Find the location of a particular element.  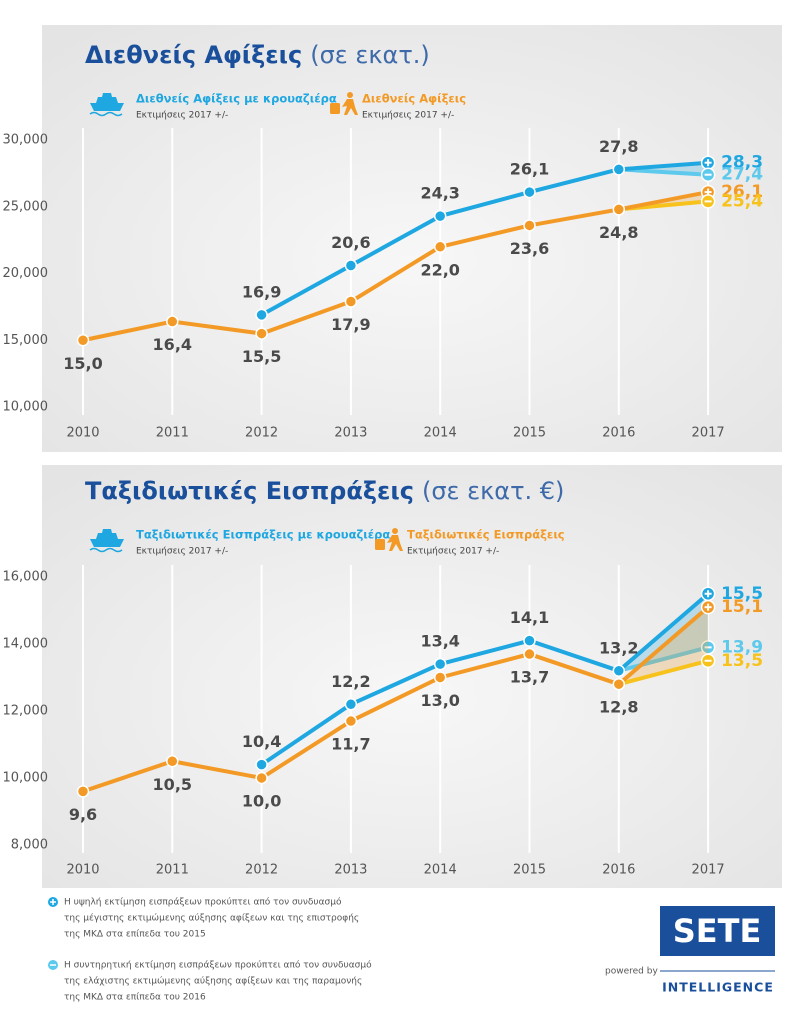

x-tick-label: 2014 is located at coordinates (440, 433).